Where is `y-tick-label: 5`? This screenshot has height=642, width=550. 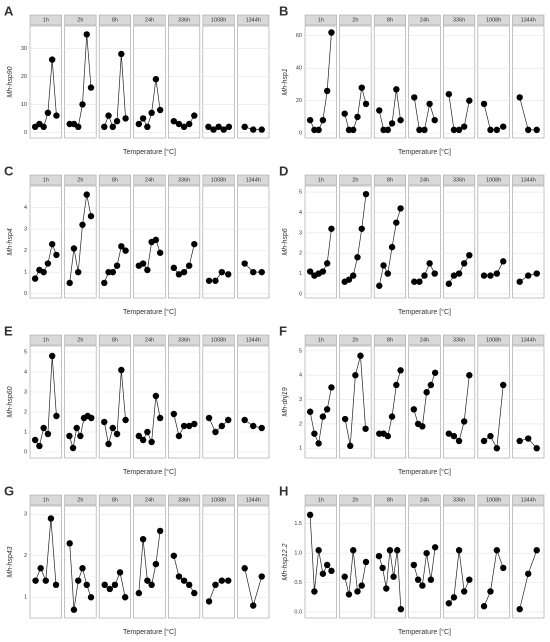
y-tick-label: 5 is located at coordinates (300, 351).